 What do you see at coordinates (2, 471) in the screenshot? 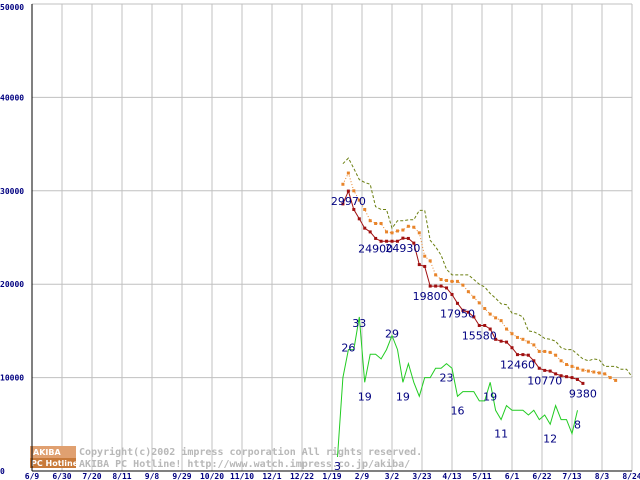
I see `y-tick-label: 0` at bounding box center [2, 471].